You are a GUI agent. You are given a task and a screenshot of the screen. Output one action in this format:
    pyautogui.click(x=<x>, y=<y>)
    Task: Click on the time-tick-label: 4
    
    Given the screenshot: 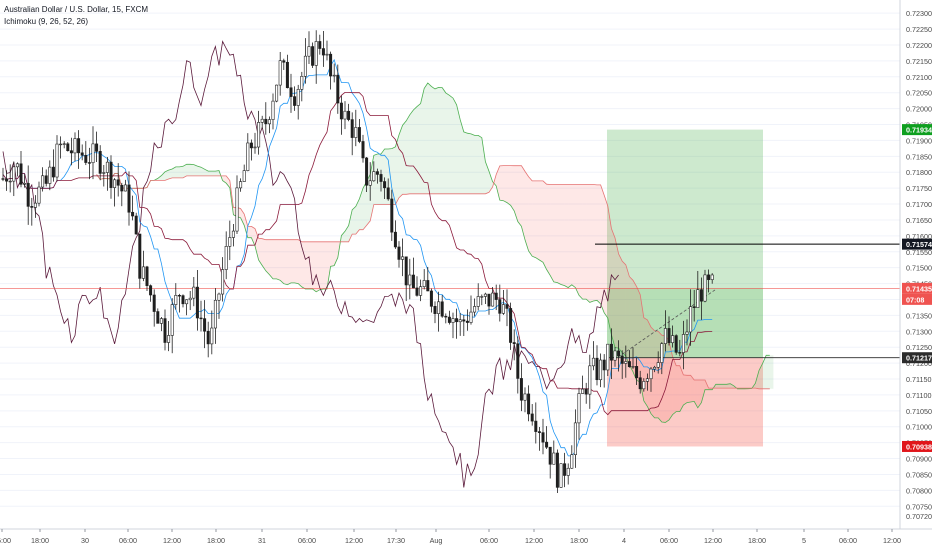 What is the action you would take?
    pyautogui.click(x=624, y=540)
    